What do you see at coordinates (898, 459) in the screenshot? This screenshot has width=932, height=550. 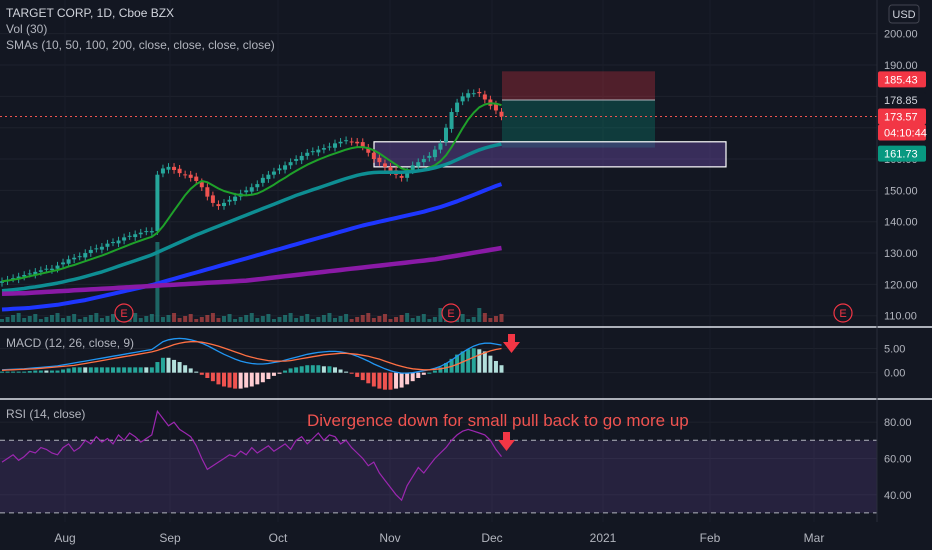 I see `rsi-tick-label: 60.00` at bounding box center [898, 459].